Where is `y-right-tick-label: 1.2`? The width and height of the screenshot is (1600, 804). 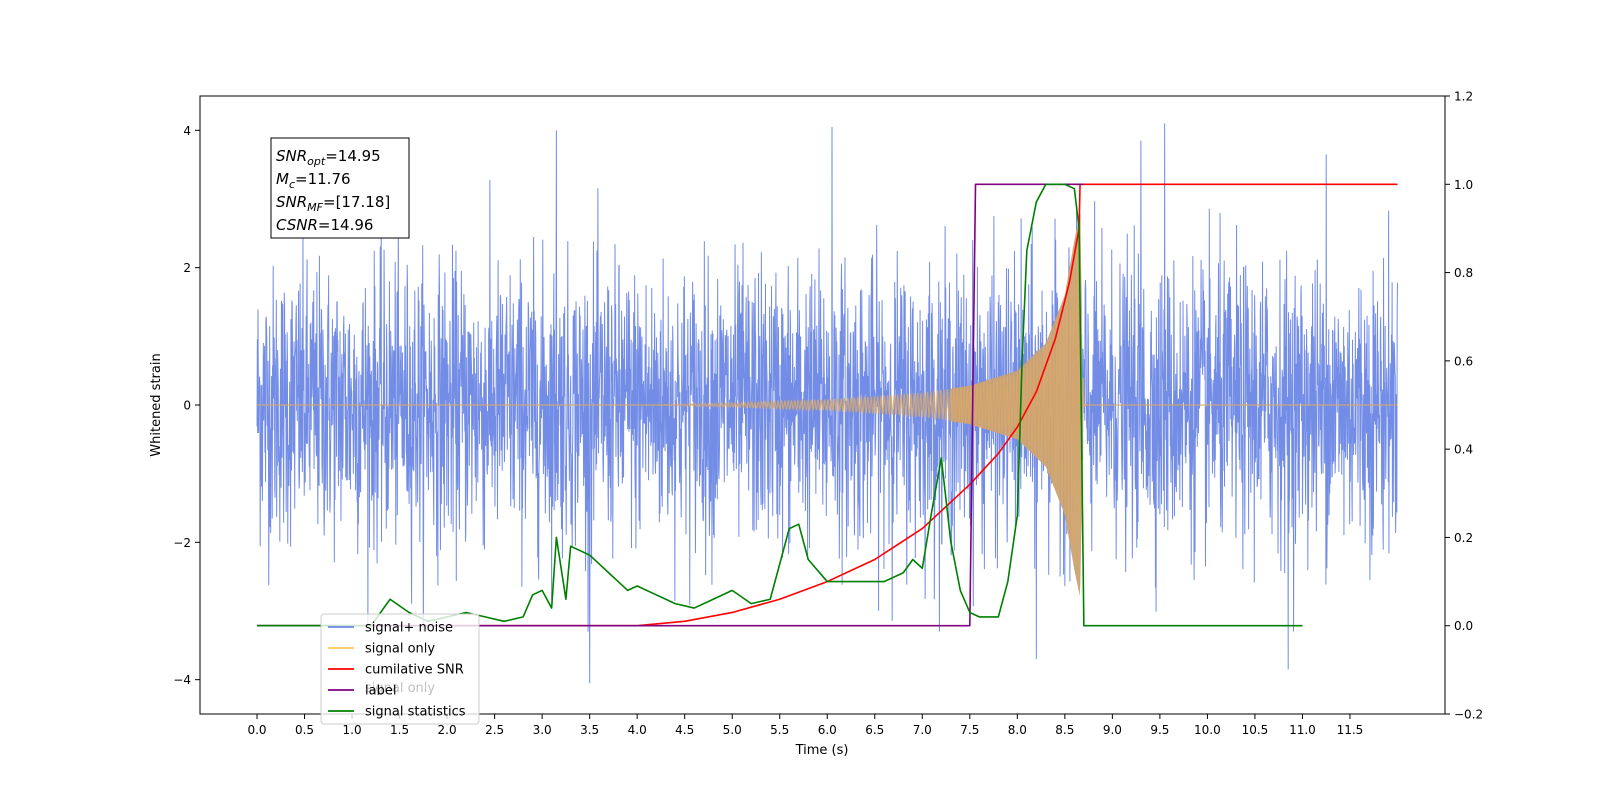 y-right-tick-label: 1.2 is located at coordinates (1463, 97).